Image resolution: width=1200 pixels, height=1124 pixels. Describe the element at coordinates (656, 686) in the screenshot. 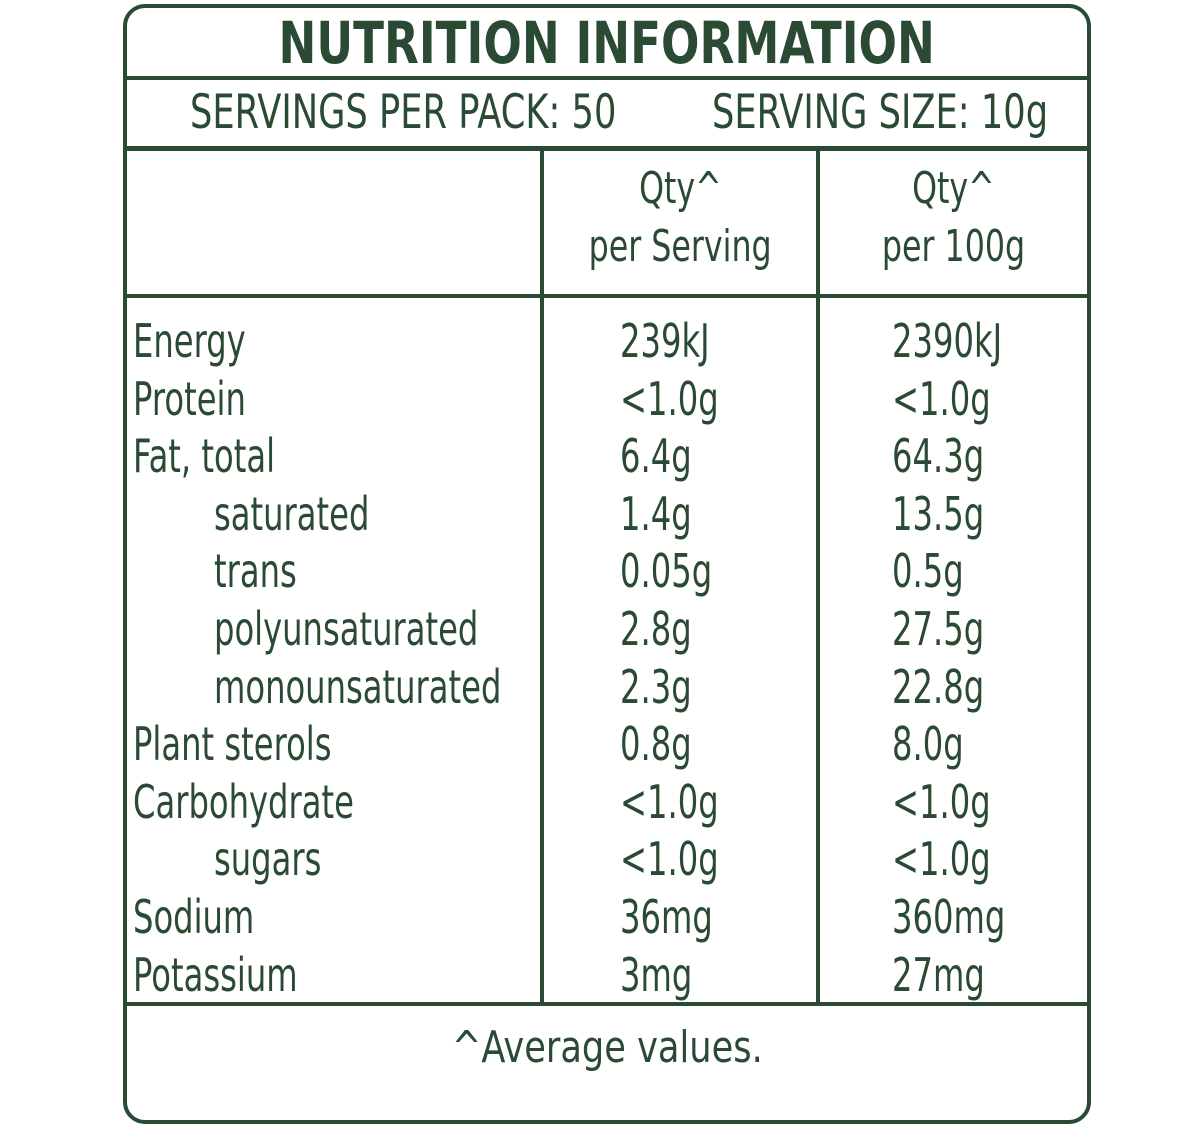

I see `nutrient-per-serving: 2.3g` at that location.